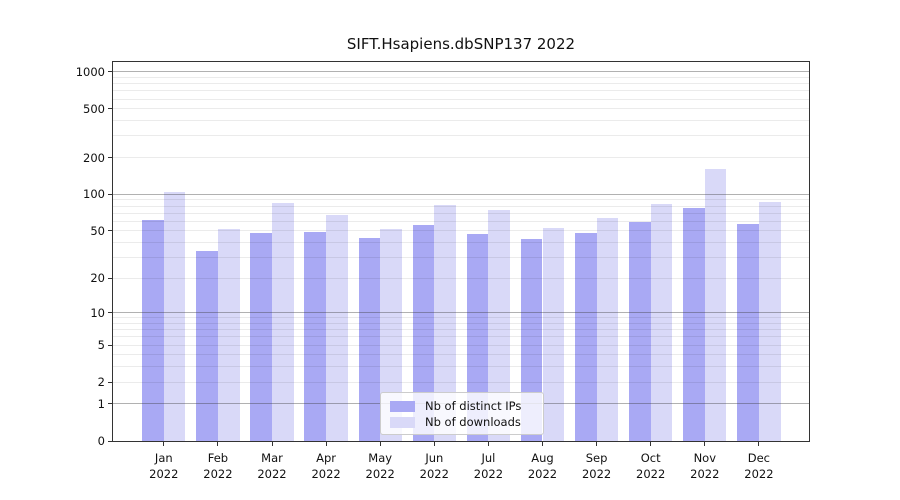 This screenshot has height=500, width=900. What do you see at coordinates (326, 443) in the screenshot?
I see `x-tick-mark-apr` at bounding box center [326, 443].